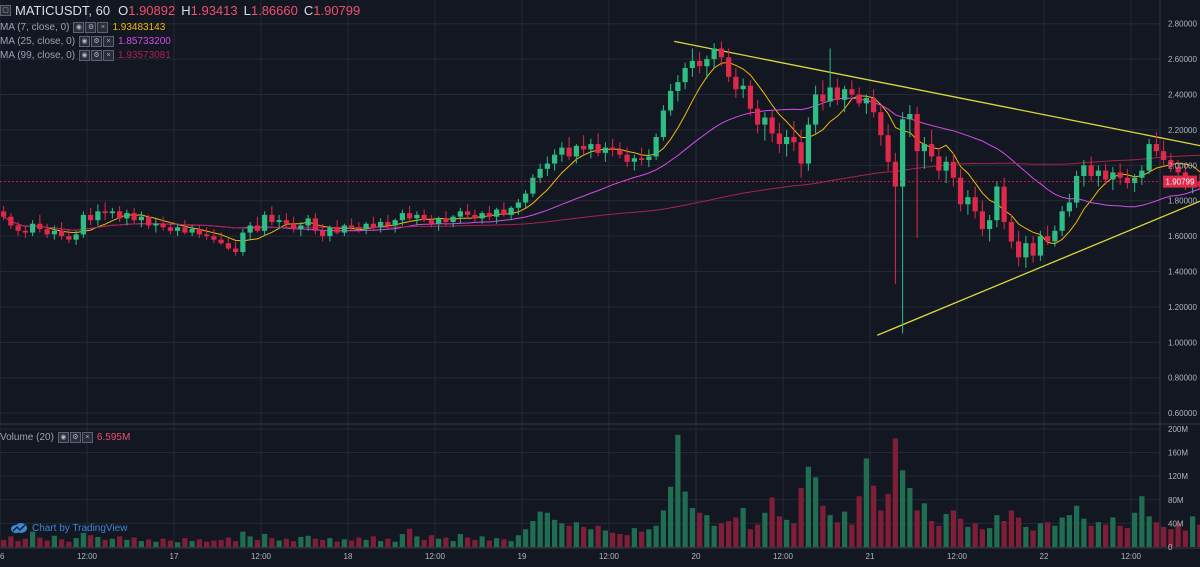 The image size is (1200, 567). What do you see at coordinates (1182, 307) in the screenshot?
I see `price-tick-label: 1.20000` at bounding box center [1182, 307].